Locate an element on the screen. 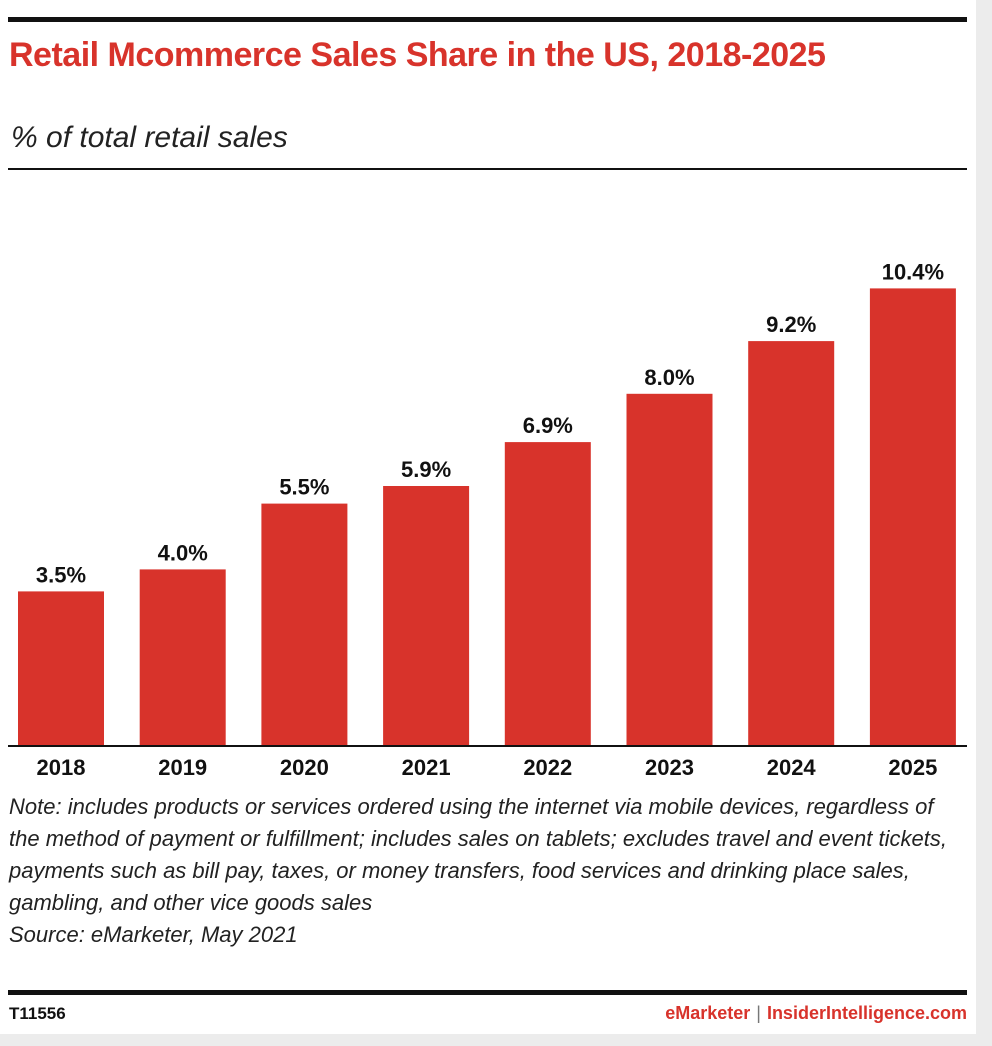 This screenshot has height=1046, width=992. source-text: Source: eMarketer, May 2021 is located at coordinates (153, 934).